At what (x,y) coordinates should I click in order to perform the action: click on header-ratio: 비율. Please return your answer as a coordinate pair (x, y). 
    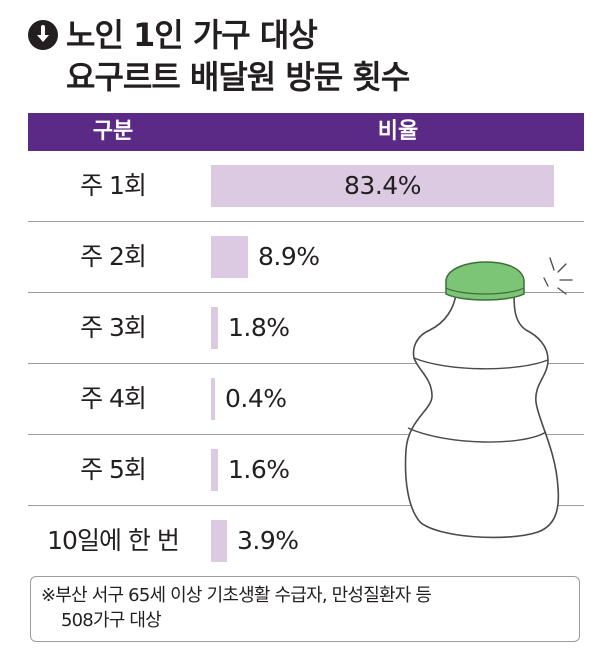
    Looking at the image, I should click on (398, 131).